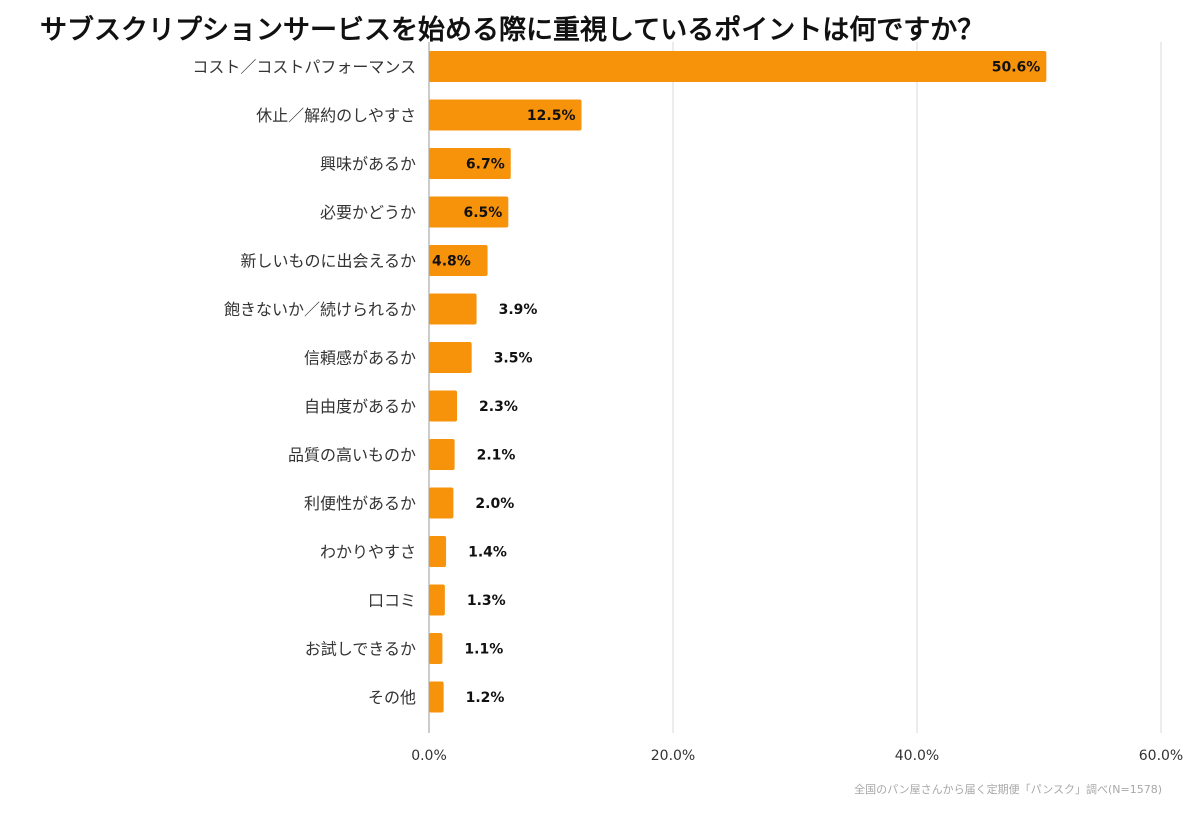  What do you see at coordinates (482, 213) in the screenshot?
I see `value-label: 6.5%` at bounding box center [482, 213].